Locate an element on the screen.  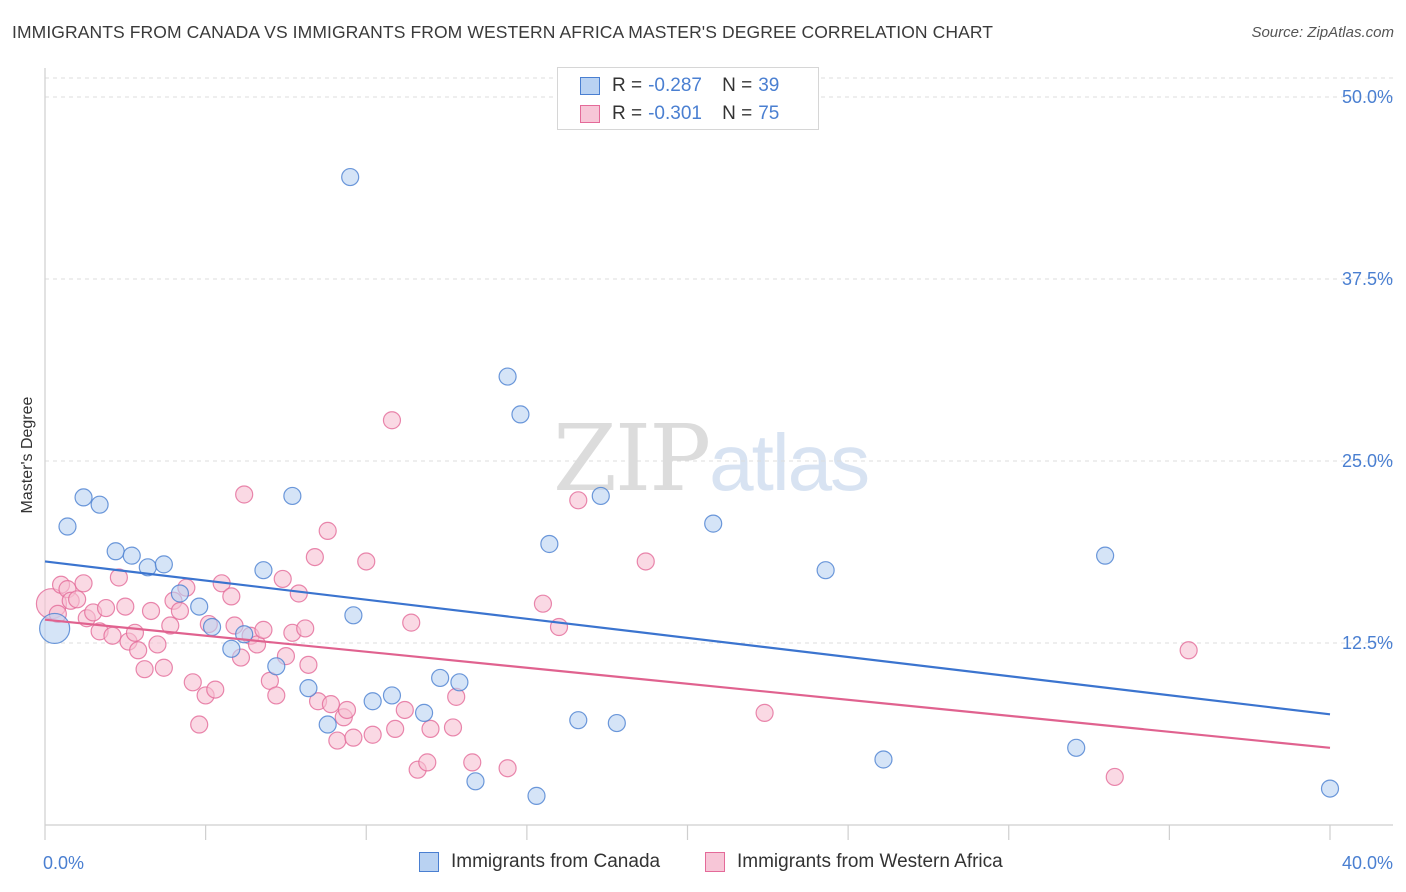
canada-legend-swatch is located at coordinates (429, 862).